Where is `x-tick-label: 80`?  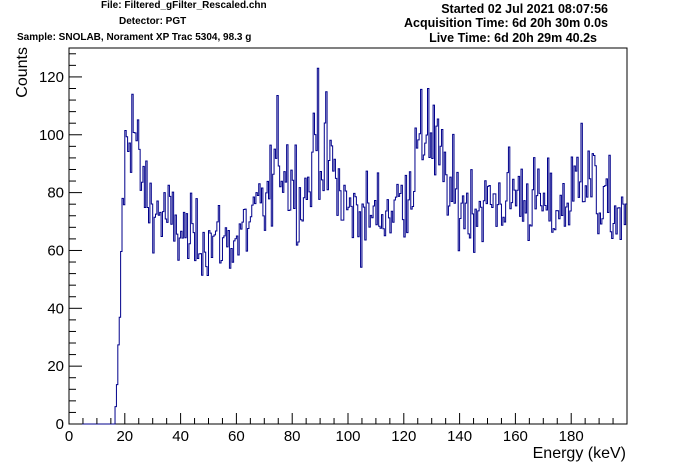 x-tick-label: 80 is located at coordinates (292, 436).